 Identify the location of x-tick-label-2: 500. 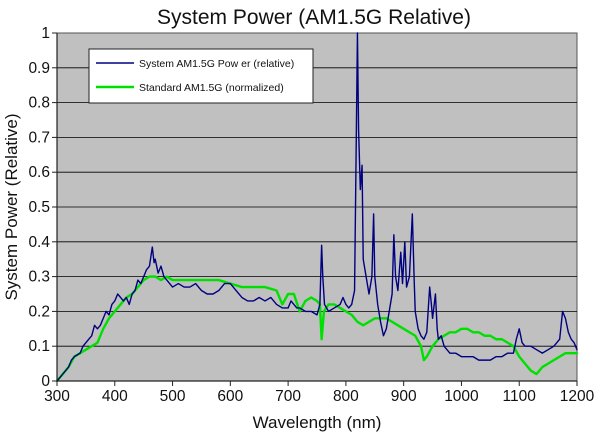
(173, 396).